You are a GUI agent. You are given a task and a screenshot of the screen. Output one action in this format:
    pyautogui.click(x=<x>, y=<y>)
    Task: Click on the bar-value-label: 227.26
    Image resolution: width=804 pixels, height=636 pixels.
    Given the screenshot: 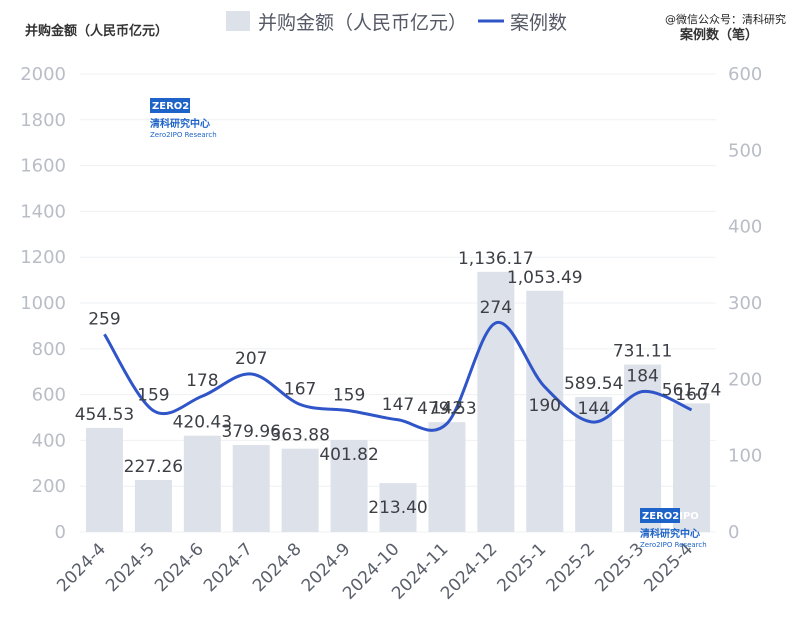 What is the action you would take?
    pyautogui.click(x=153, y=467)
    